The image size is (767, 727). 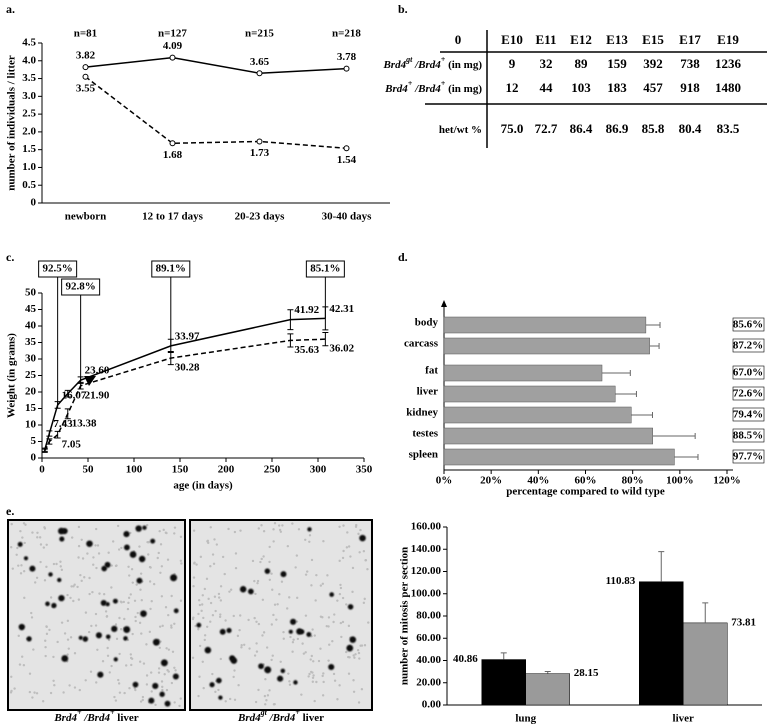 I want to click on table-cell: 12, so click(x=512, y=87).